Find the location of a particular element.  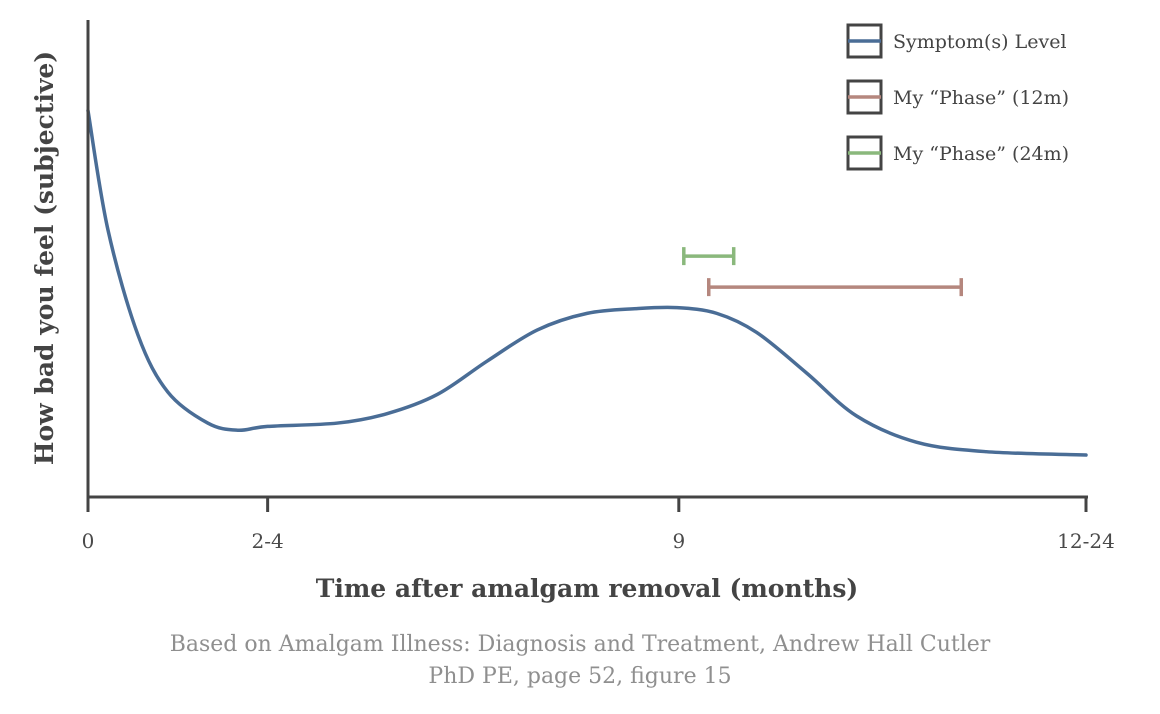

y-axis-title: How bad you feel (subjective) is located at coordinates (44, 258).